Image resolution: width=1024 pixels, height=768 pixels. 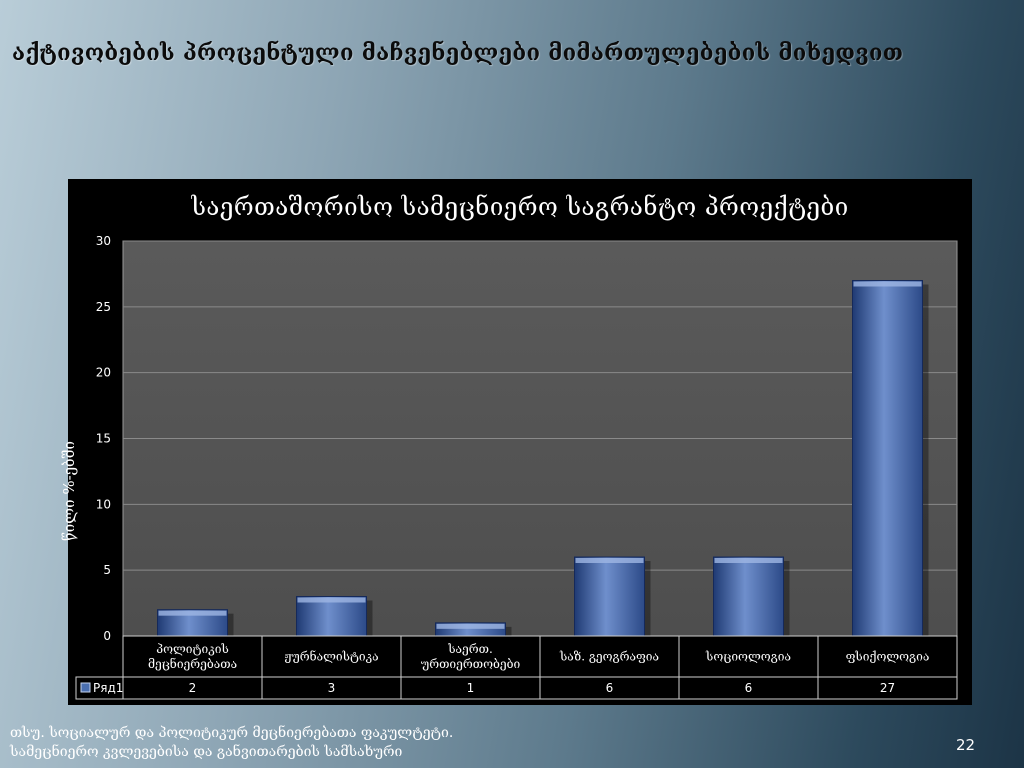 What do you see at coordinates (193, 688) in the screenshot?
I see `data-value-label: 2` at bounding box center [193, 688].